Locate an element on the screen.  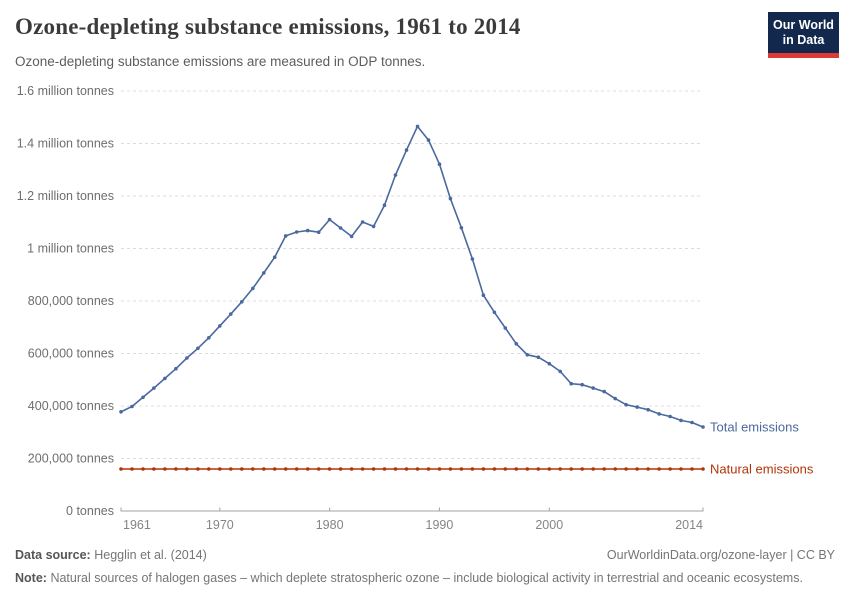
owid-link: OurWorldinData.org/ozone-layer | CC BY is located at coordinates (720, 555).